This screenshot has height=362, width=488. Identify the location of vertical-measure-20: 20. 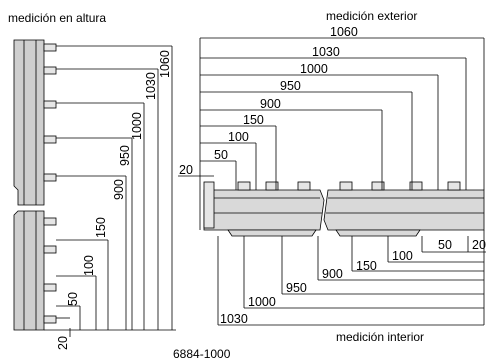
(63, 343).